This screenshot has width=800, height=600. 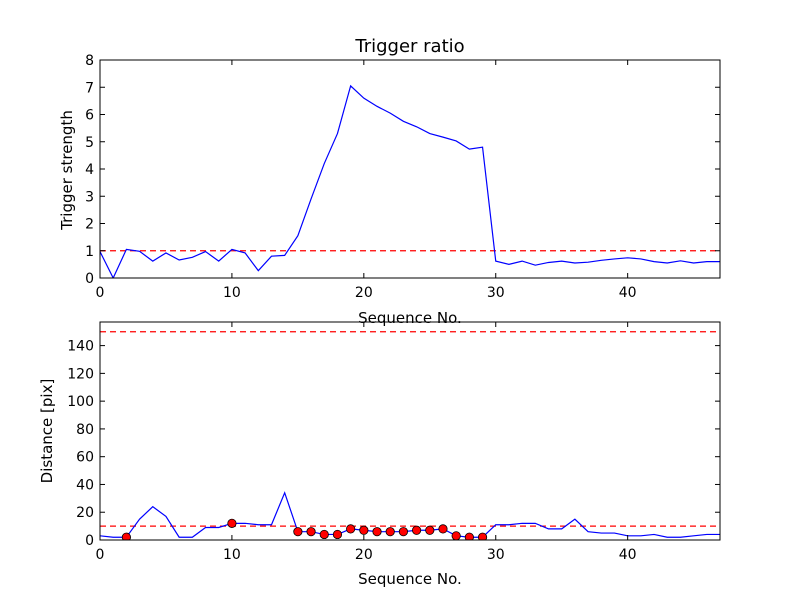 What do you see at coordinates (89, 61) in the screenshot?
I see `y-tick-label: 8` at bounding box center [89, 61].